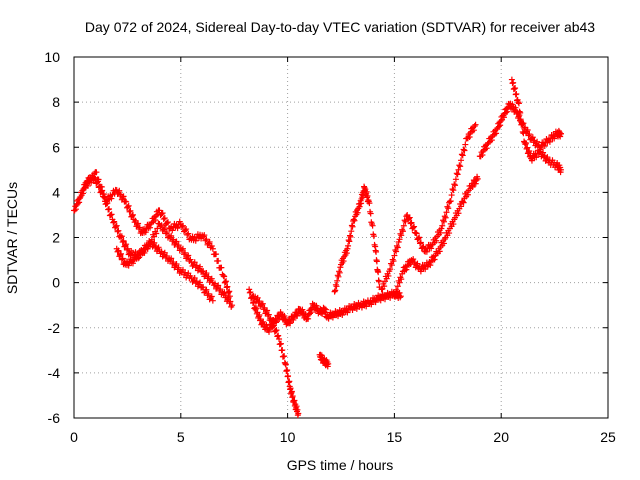  Describe the element at coordinates (181, 437) in the screenshot. I see `x-tick-label: 5` at that location.